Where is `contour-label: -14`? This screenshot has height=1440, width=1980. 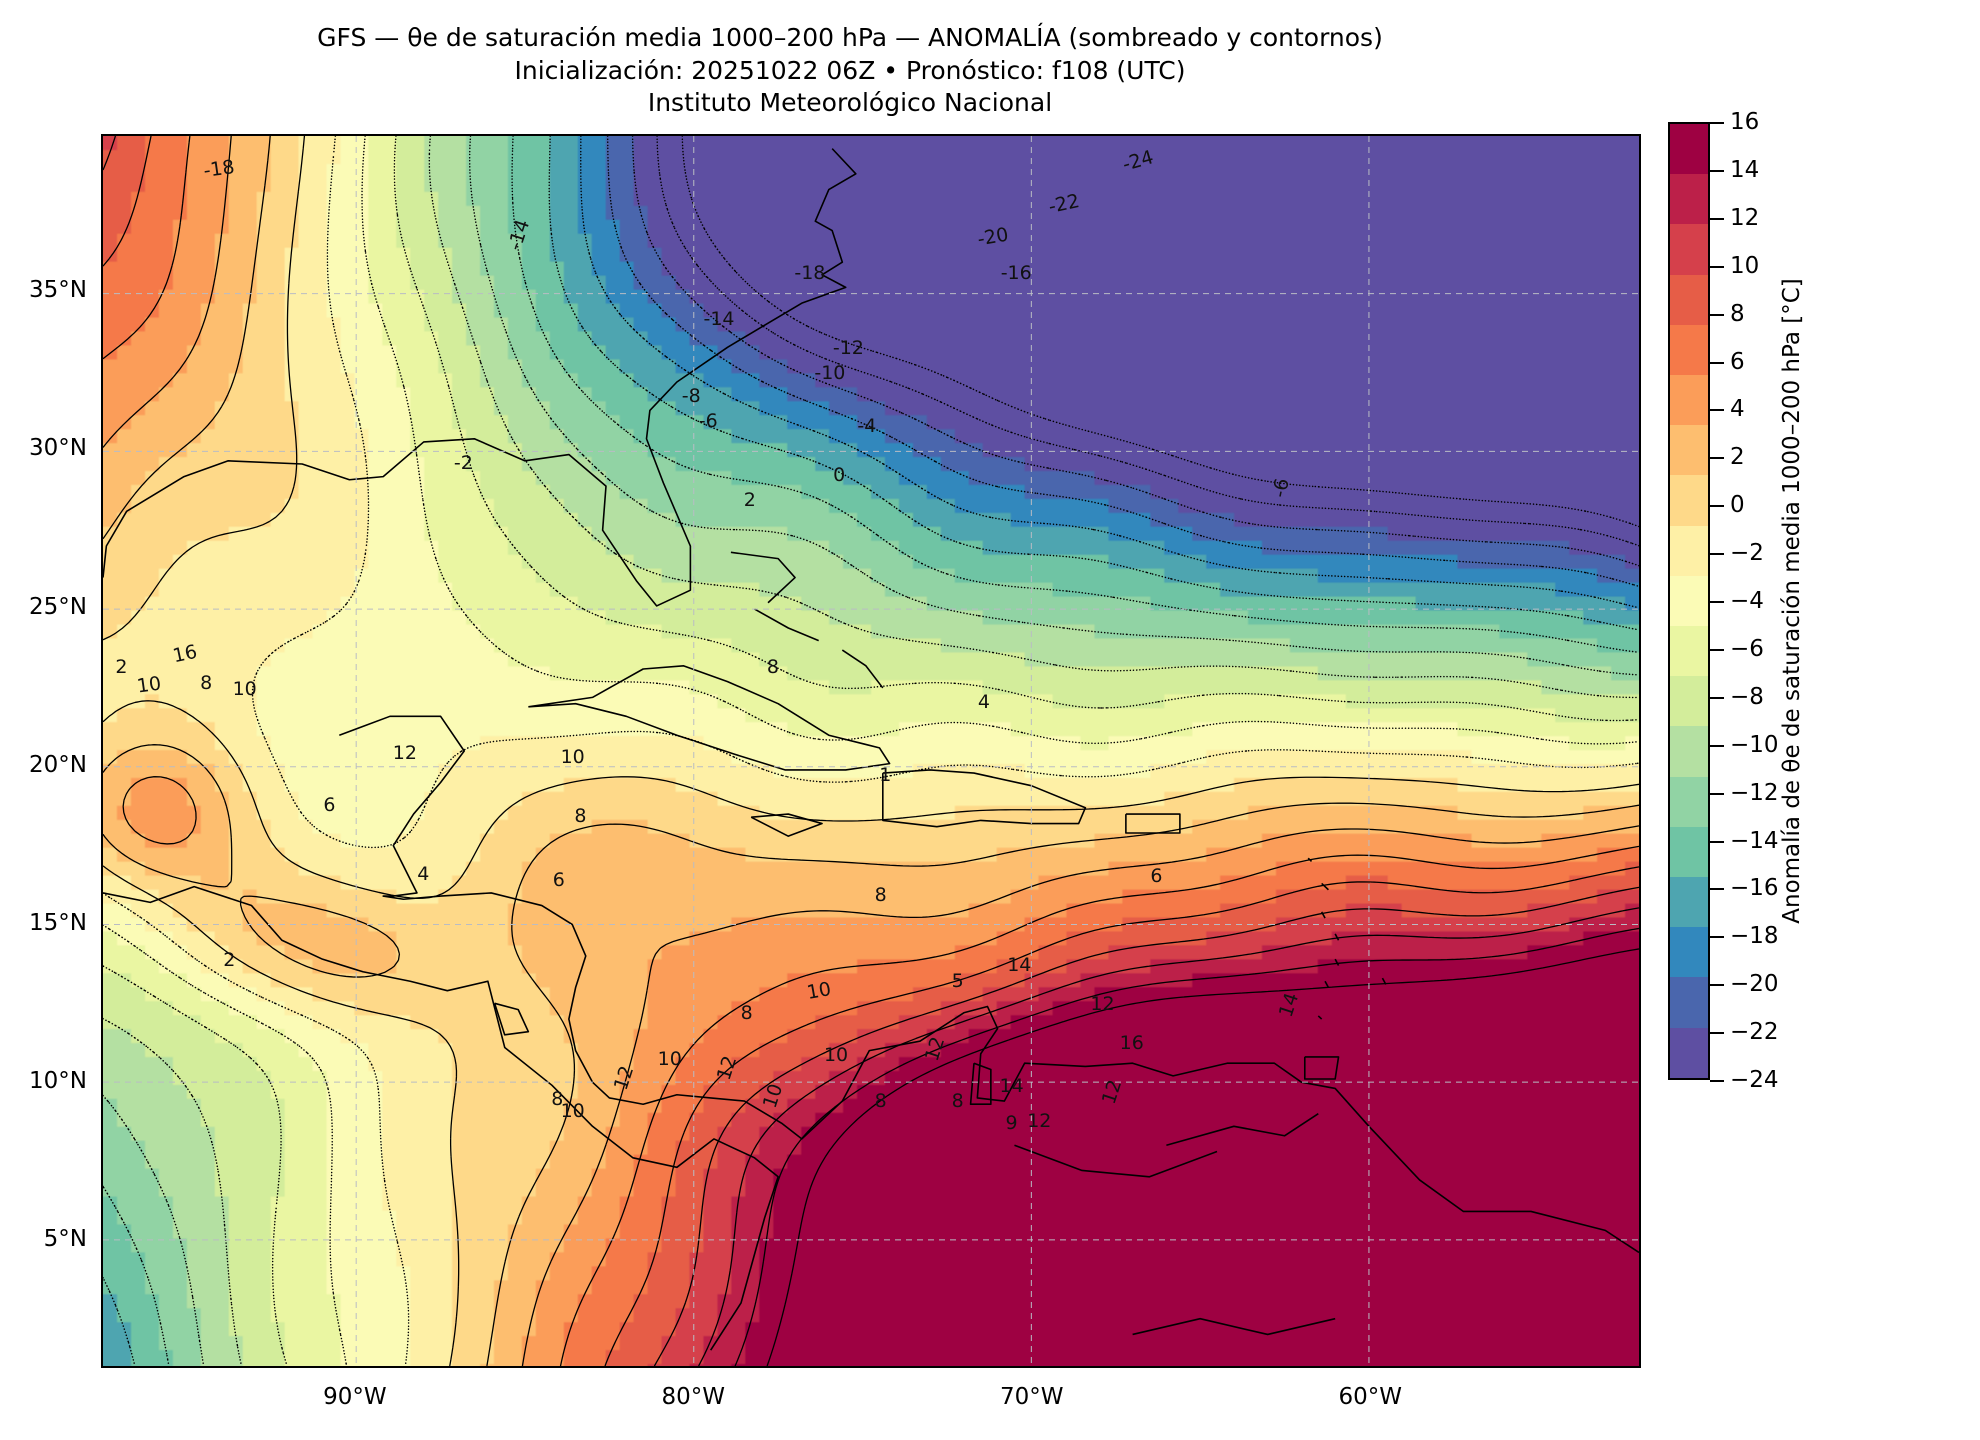
contour-label: -14 is located at coordinates (719, 318).